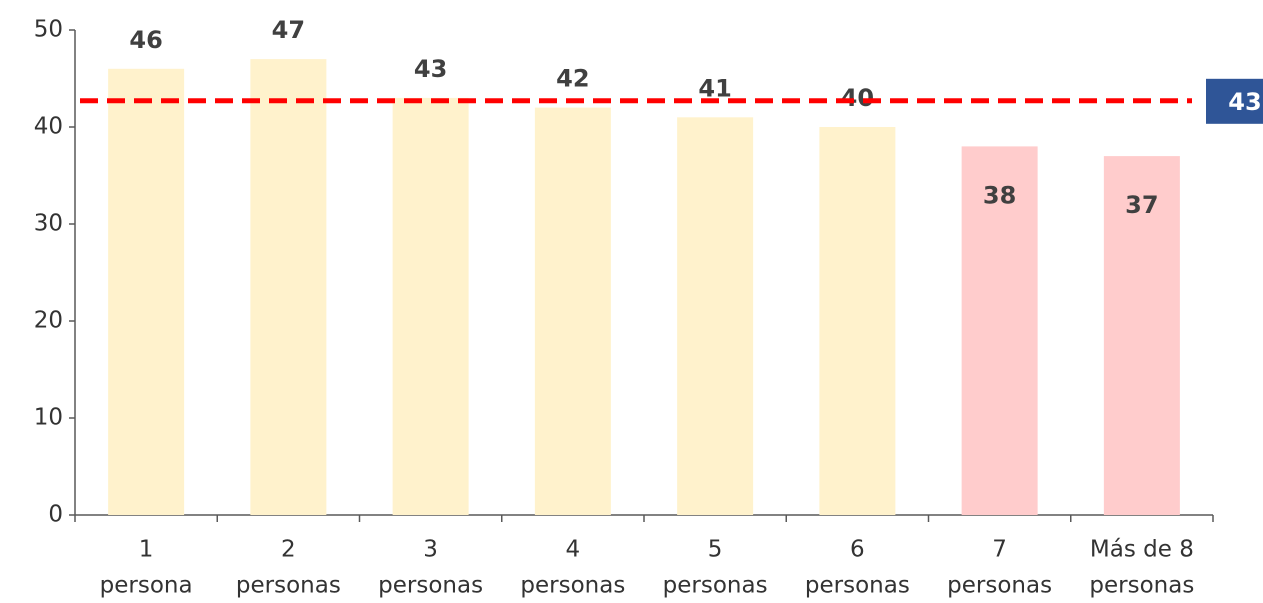 The image size is (1263, 603). Describe the element at coordinates (48, 30) in the screenshot. I see `y-tick-label: 50` at that location.